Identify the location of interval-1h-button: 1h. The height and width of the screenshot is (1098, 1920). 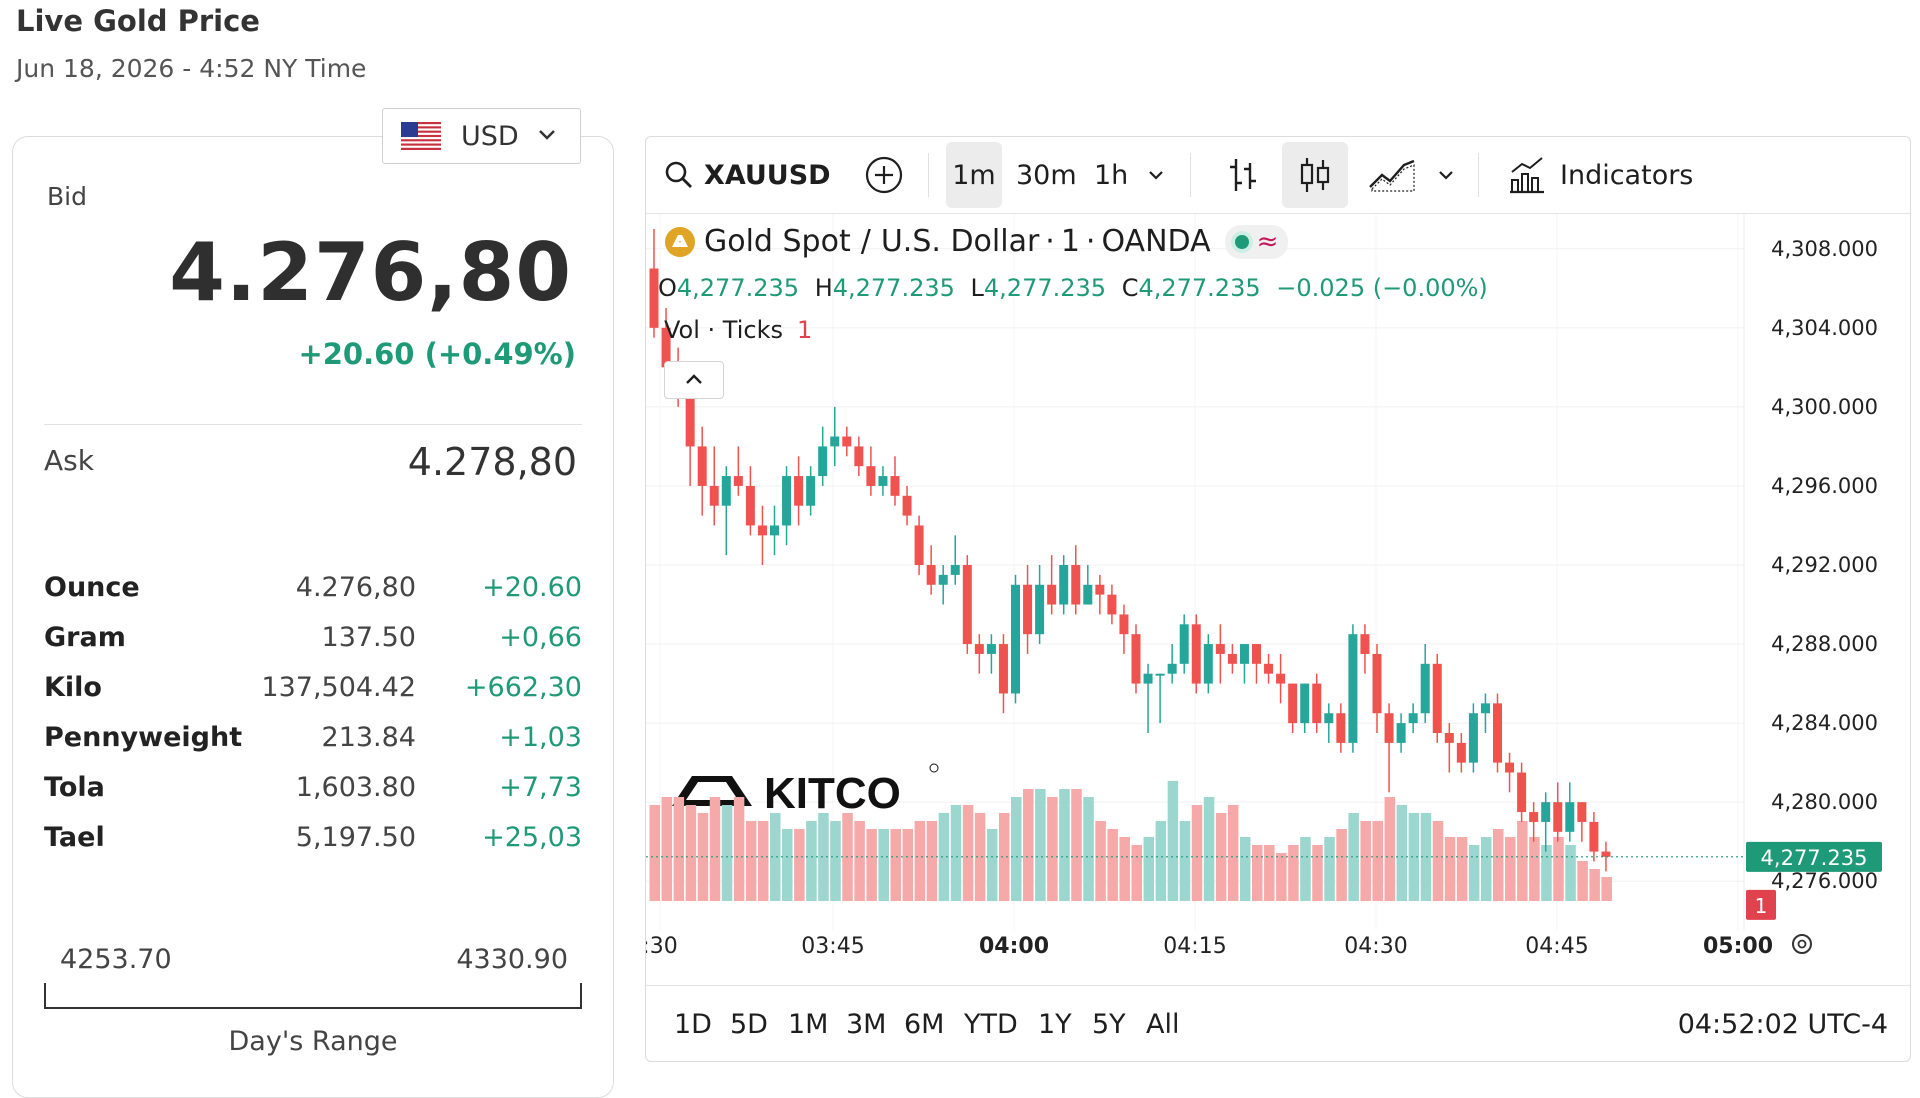
(1111, 175).